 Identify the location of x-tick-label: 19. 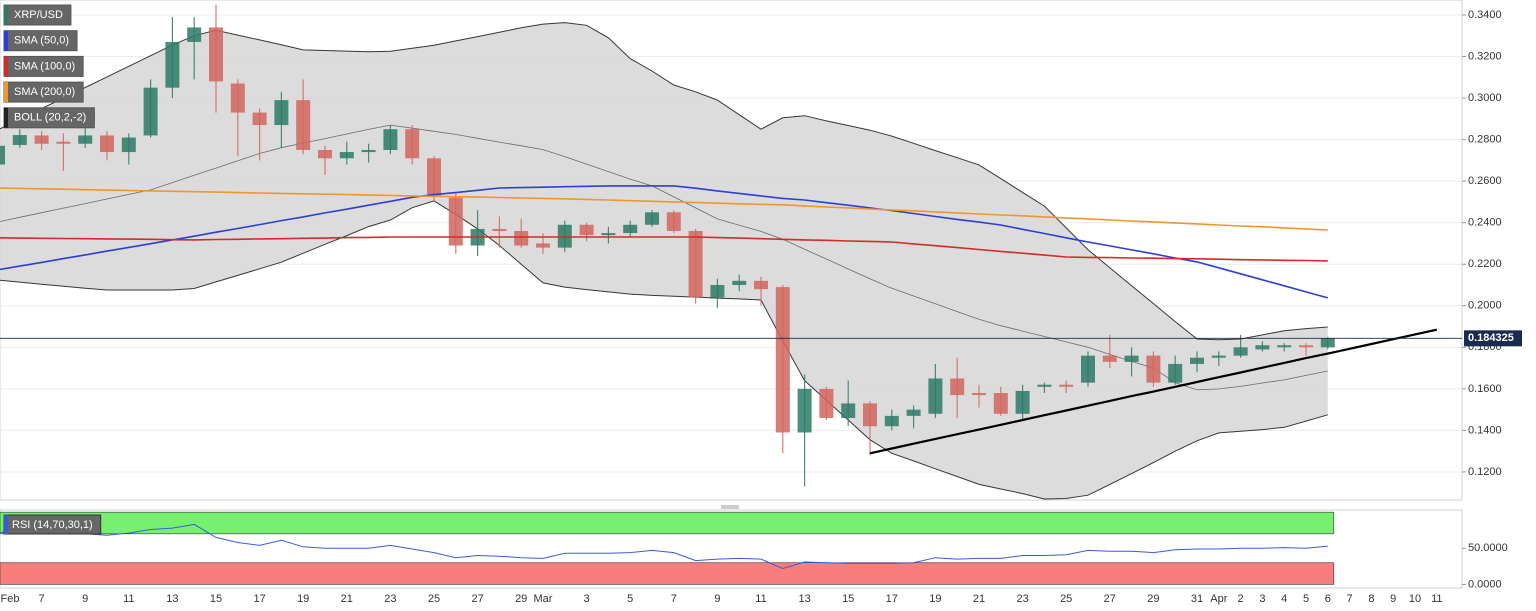
(303, 599).